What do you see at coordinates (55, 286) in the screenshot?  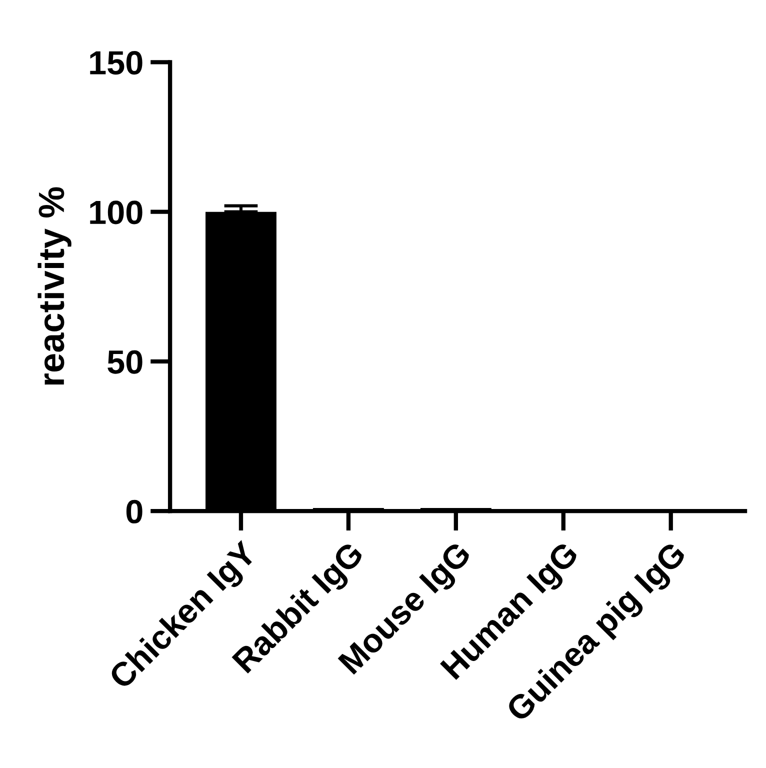 I see `y-axis-title: reactivity %` at bounding box center [55, 286].